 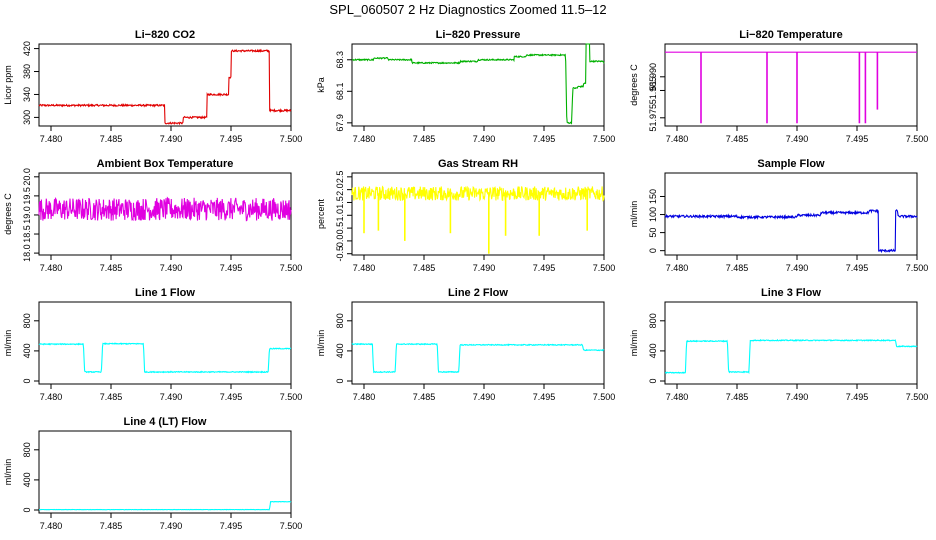 What do you see at coordinates (8, 85) in the screenshot?
I see `y-axis-label: Licor ppm` at bounding box center [8, 85].